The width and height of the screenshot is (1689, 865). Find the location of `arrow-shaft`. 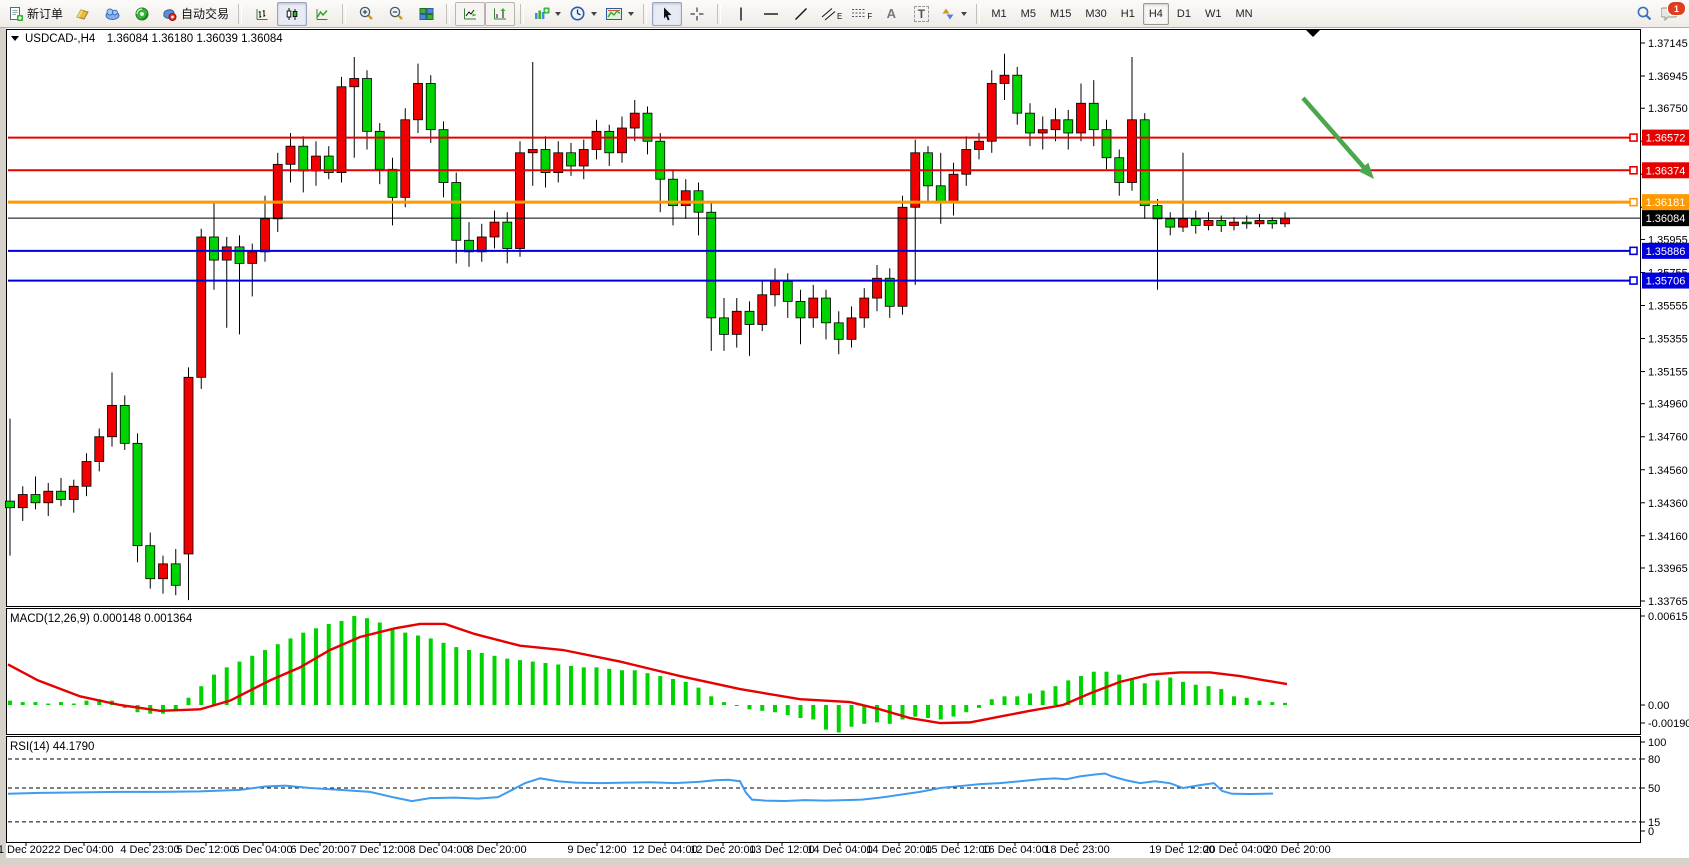

arrow-shaft is located at coordinates (1334, 134).